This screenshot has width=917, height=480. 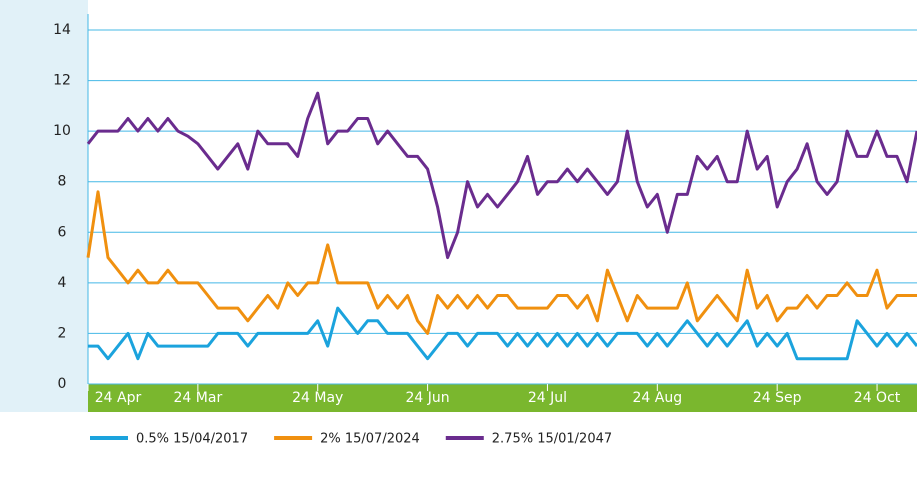 What do you see at coordinates (62, 232) in the screenshot?
I see `y-tick-label: 6` at bounding box center [62, 232].